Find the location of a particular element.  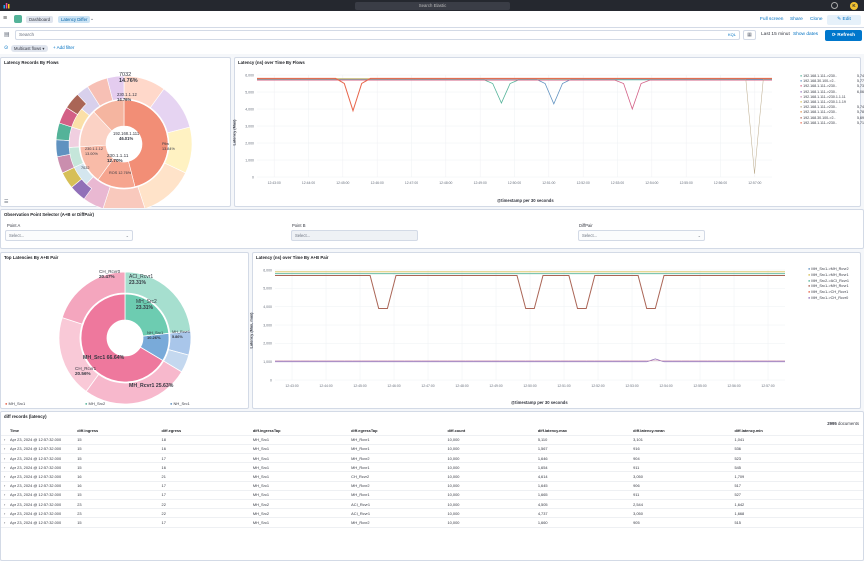

filter-pill: Multicast flows ▾ is located at coordinates (29, 48).